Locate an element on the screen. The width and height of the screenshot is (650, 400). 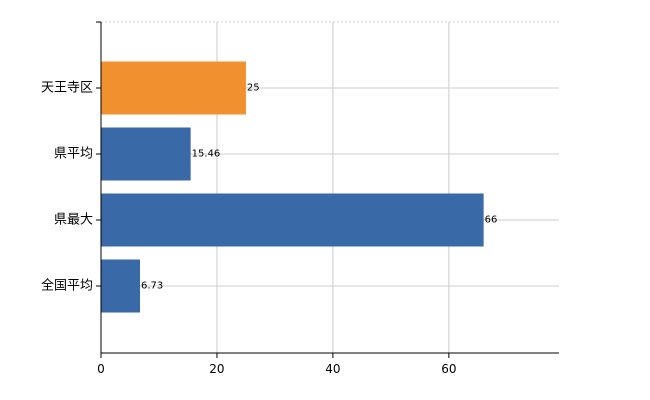
category-label: 県平均 is located at coordinates (73, 154).